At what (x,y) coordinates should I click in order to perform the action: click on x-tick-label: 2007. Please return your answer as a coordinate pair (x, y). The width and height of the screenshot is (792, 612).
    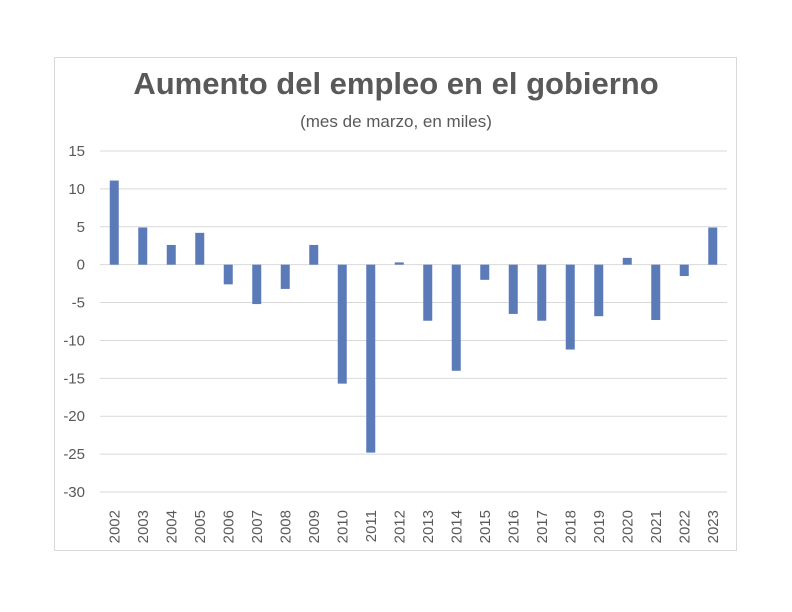
    Looking at the image, I should click on (257, 526).